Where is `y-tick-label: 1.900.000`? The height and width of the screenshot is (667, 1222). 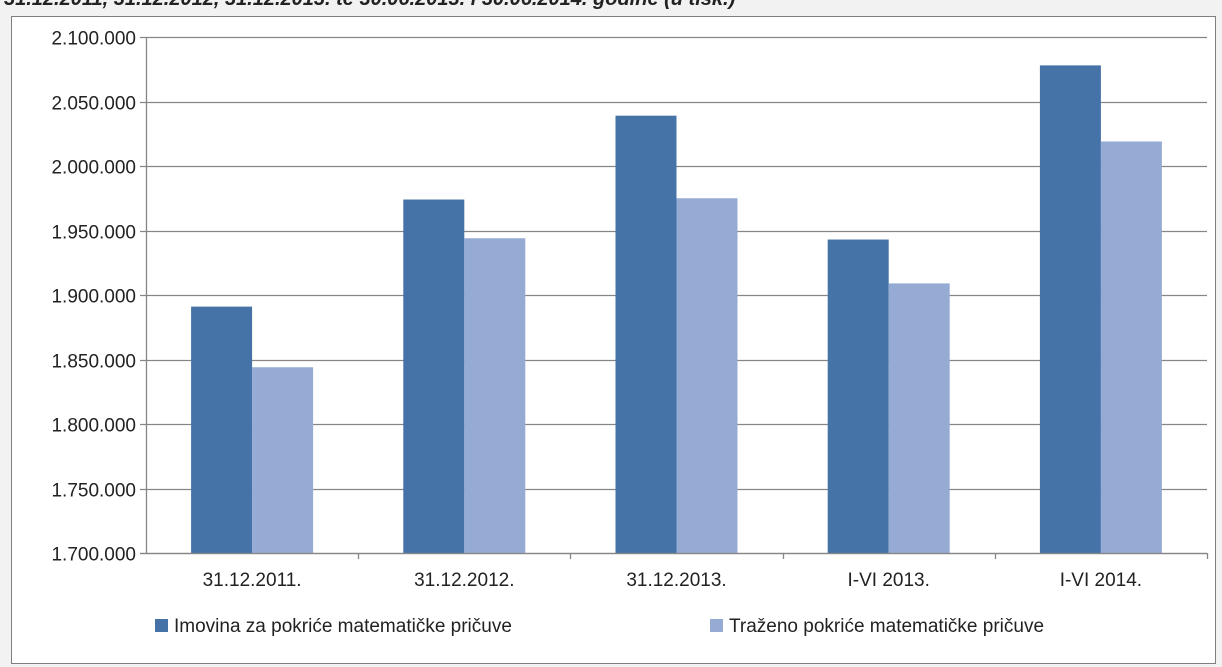
y-tick-label: 1.900.000 is located at coordinates (93, 297).